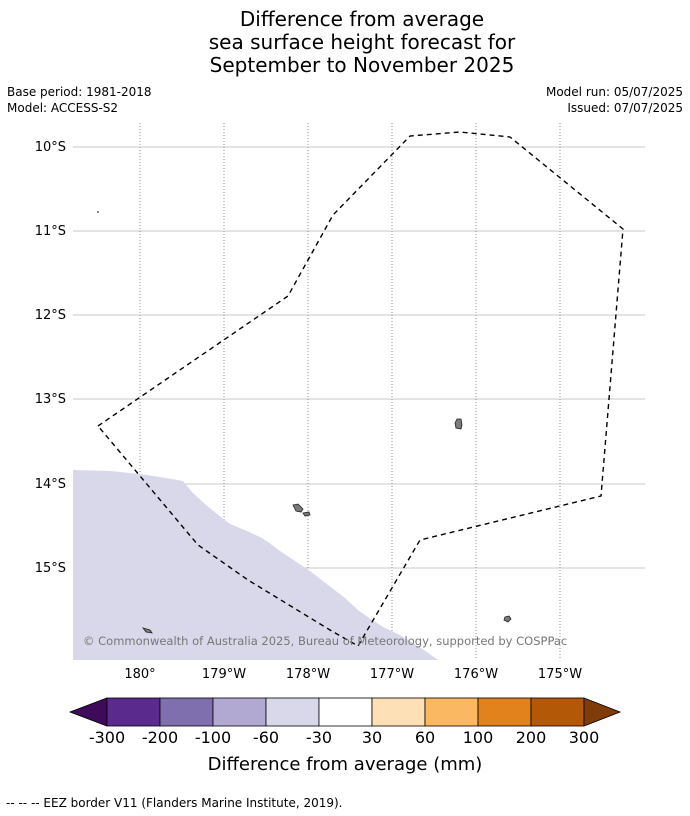  I want to click on lat-labels: 10°S 11°S 12°S 13°S 14°S 15°S, so click(50, 358).